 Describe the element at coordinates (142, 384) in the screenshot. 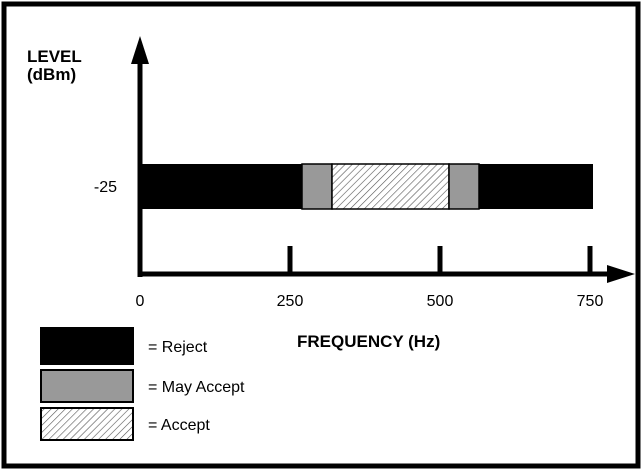

I see `legend: = Reject = May Accept = Accept` at that location.